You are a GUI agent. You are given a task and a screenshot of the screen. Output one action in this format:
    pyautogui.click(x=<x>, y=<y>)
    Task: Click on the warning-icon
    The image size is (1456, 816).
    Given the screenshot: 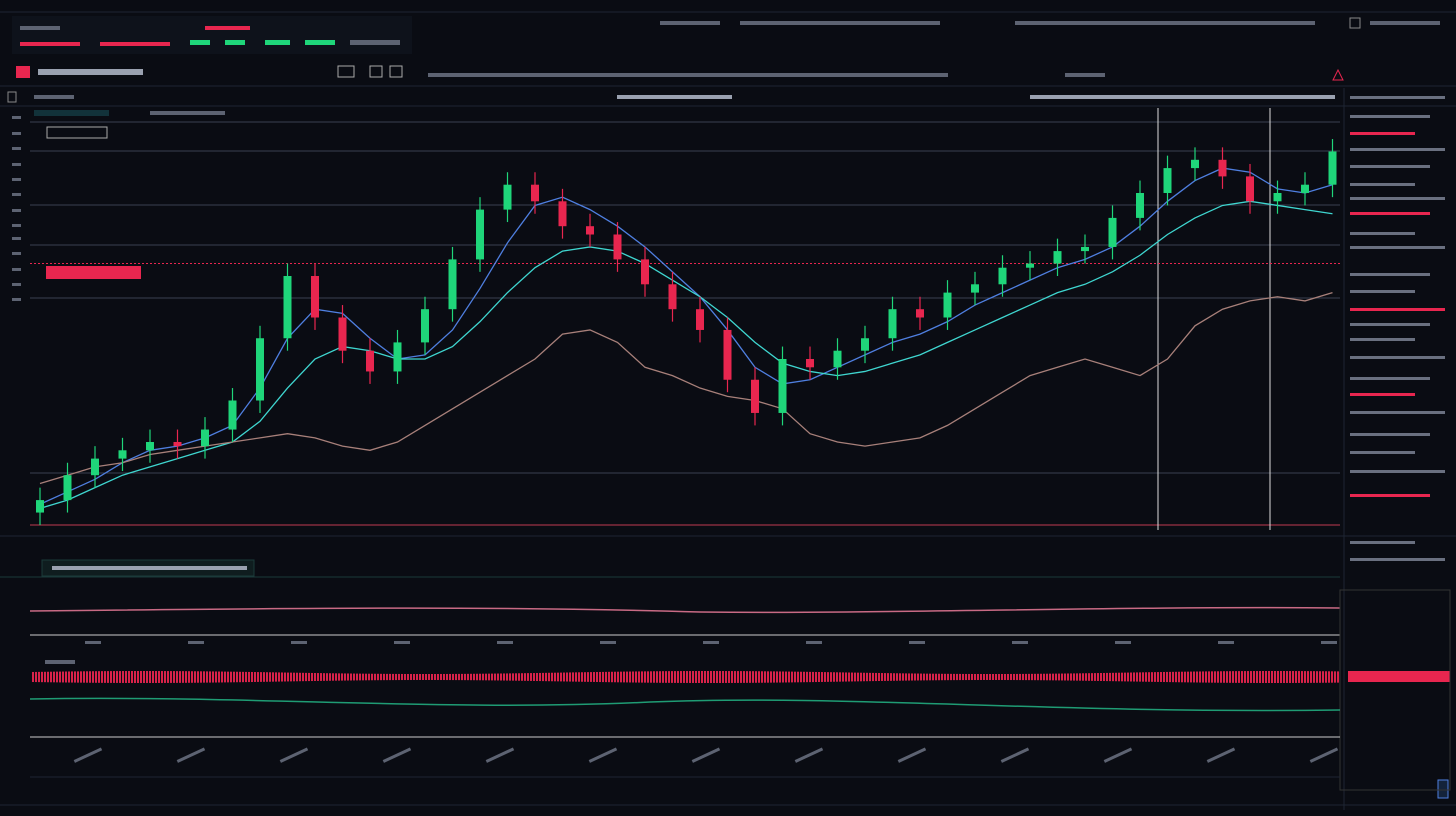 What is the action you would take?
    pyautogui.click(x=1338, y=74)
    